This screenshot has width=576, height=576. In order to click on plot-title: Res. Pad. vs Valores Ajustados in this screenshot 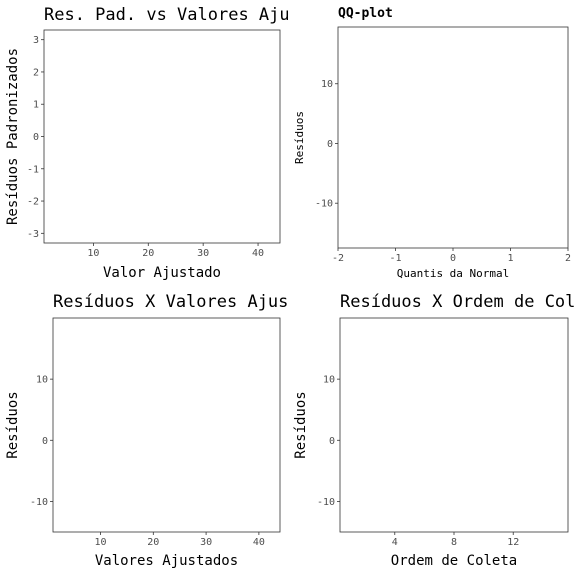, I will do `click(197, 15)`.